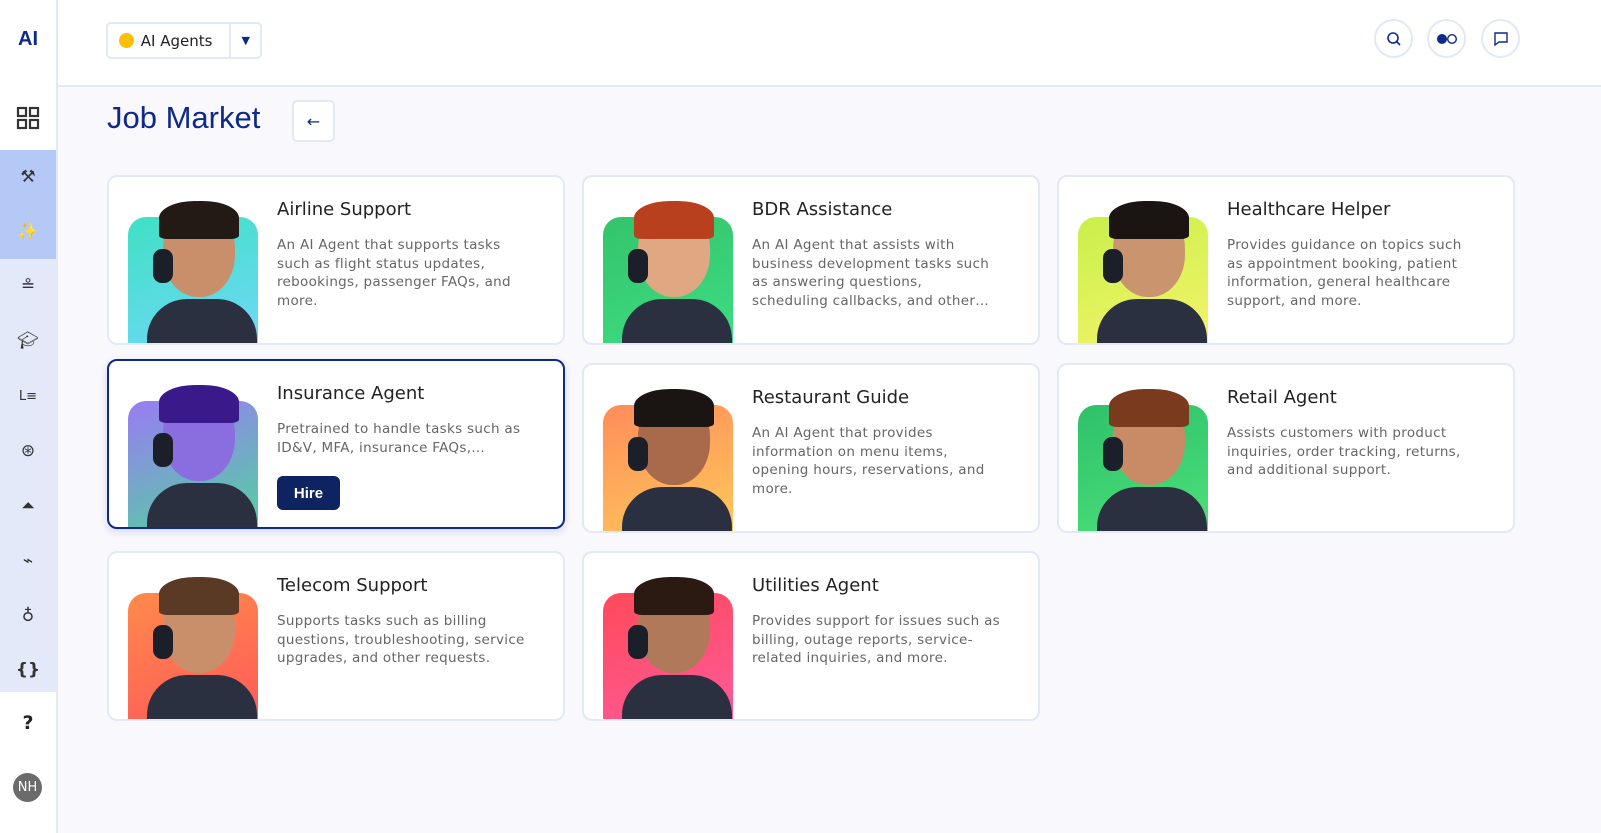 Image resolution: width=1601 pixels, height=833 pixels. Describe the element at coordinates (28, 396) in the screenshot. I see `list-icon: L≡` at that location.